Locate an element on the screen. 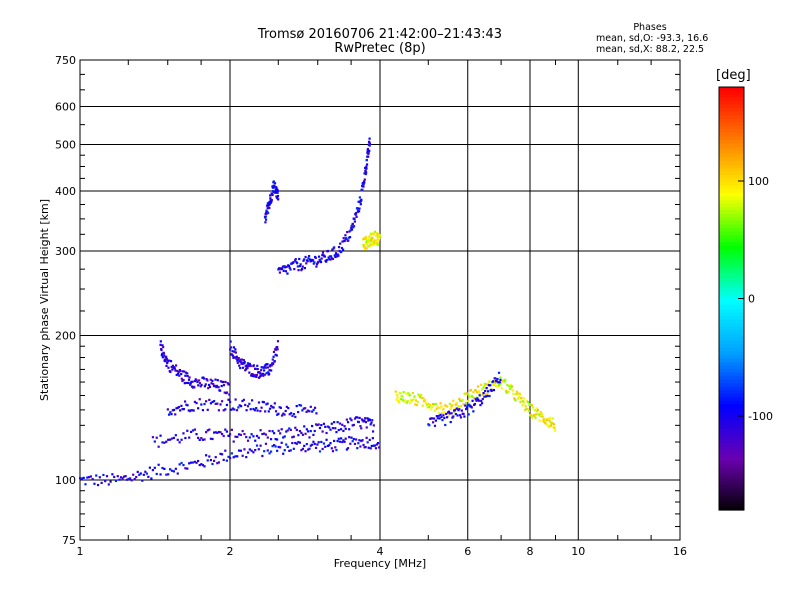  y-tick-label: 600 is located at coordinates (65, 107).